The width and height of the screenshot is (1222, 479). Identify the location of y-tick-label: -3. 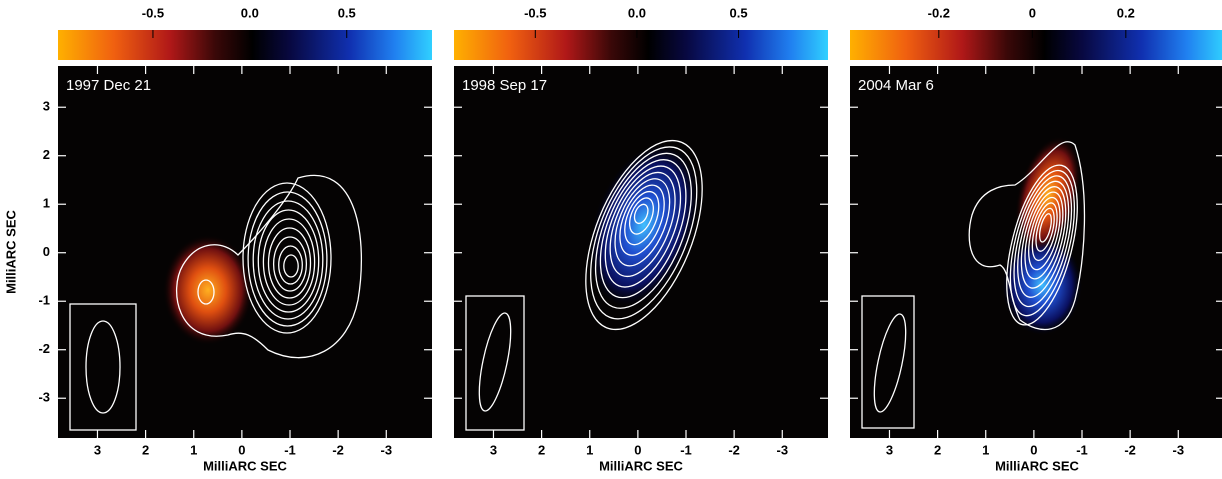
(44, 397).